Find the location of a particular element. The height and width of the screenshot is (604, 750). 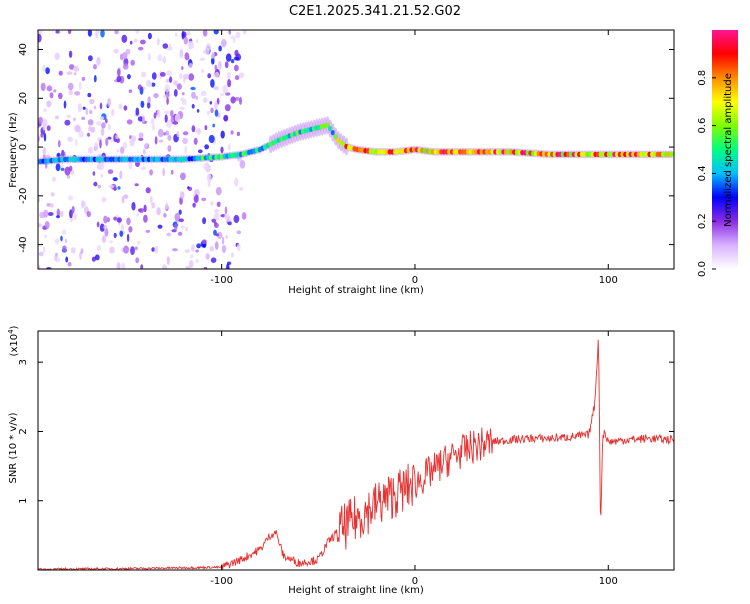

snr-y-tick-label: 2 is located at coordinates (23, 431).